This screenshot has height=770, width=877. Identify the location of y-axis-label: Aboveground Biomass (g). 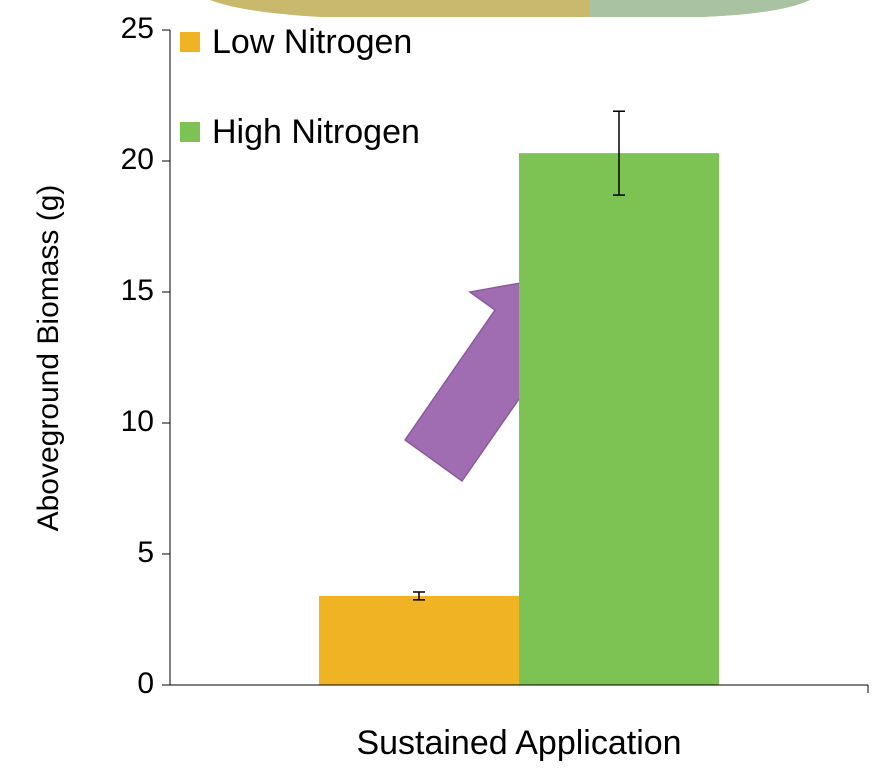
(48, 358).